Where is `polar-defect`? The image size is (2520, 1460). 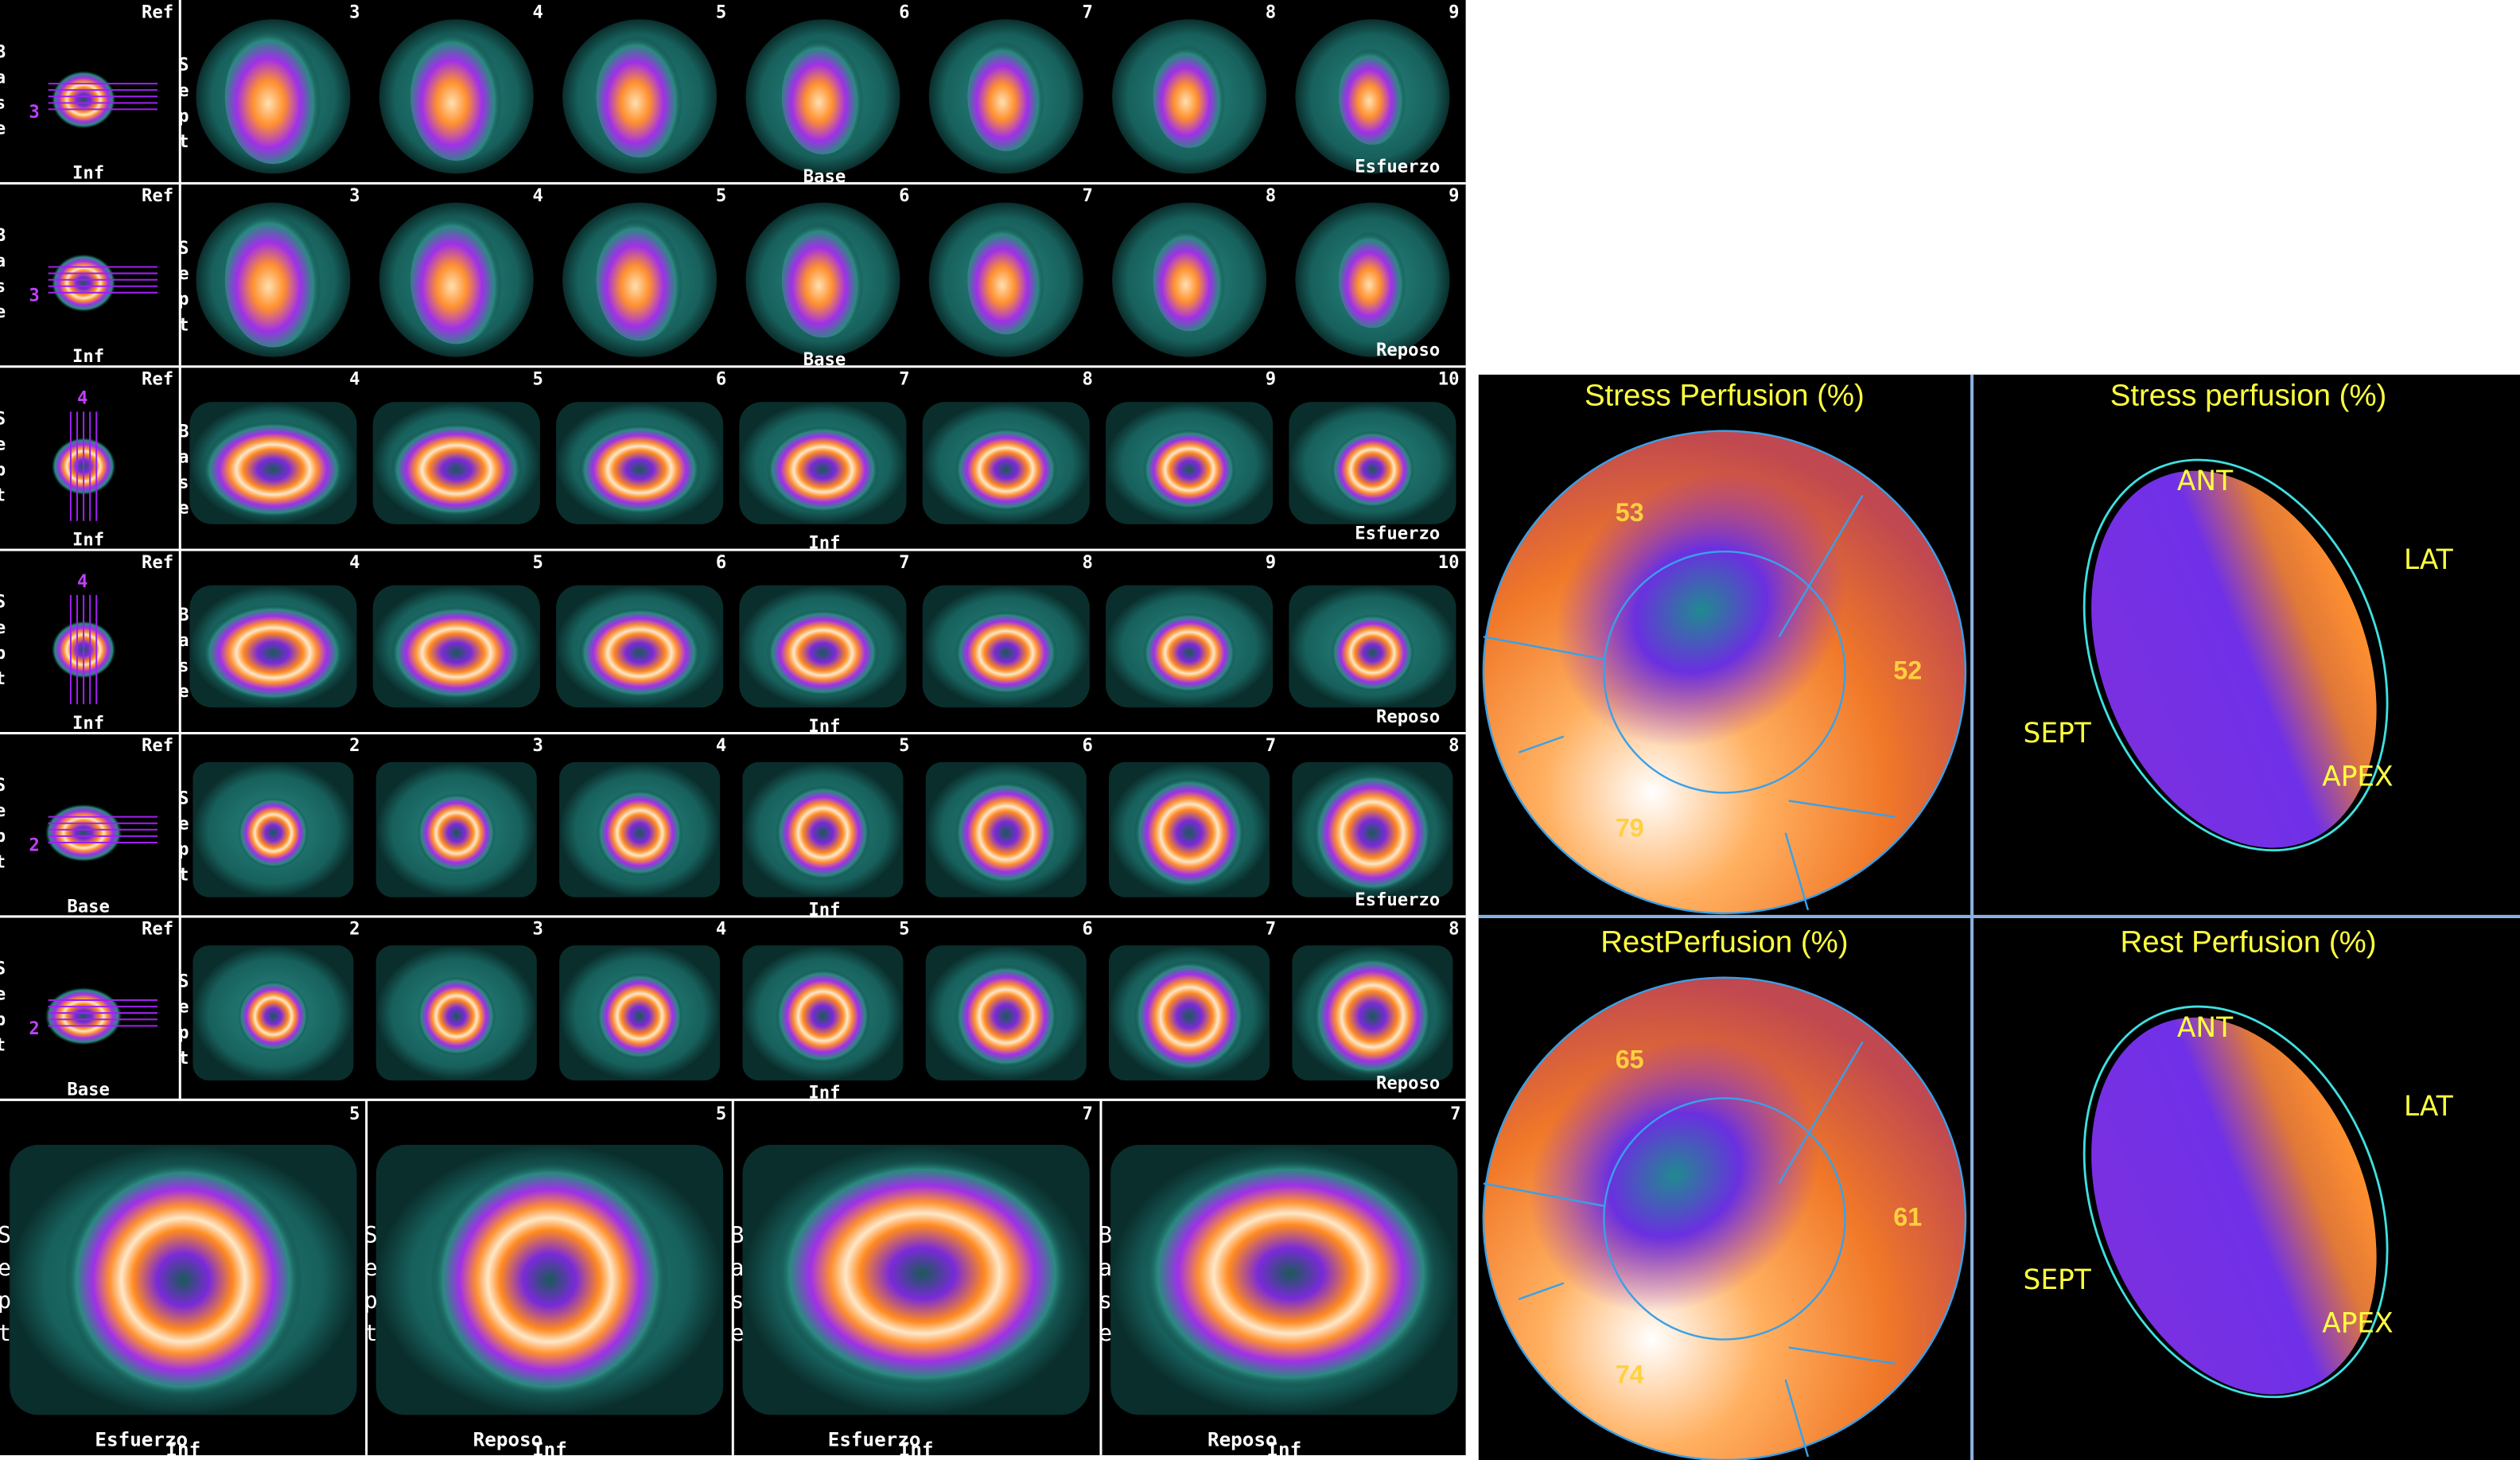
polar-defect is located at coordinates (1700, 610).